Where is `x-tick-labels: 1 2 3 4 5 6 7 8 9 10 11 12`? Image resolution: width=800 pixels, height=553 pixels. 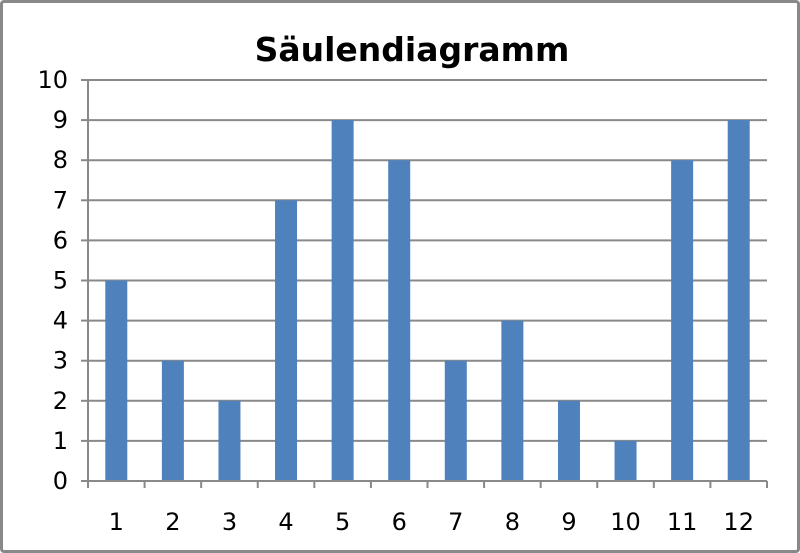 x-tick-labels: 1 2 3 4 5 6 7 8 9 10 11 12 is located at coordinates (431, 522).